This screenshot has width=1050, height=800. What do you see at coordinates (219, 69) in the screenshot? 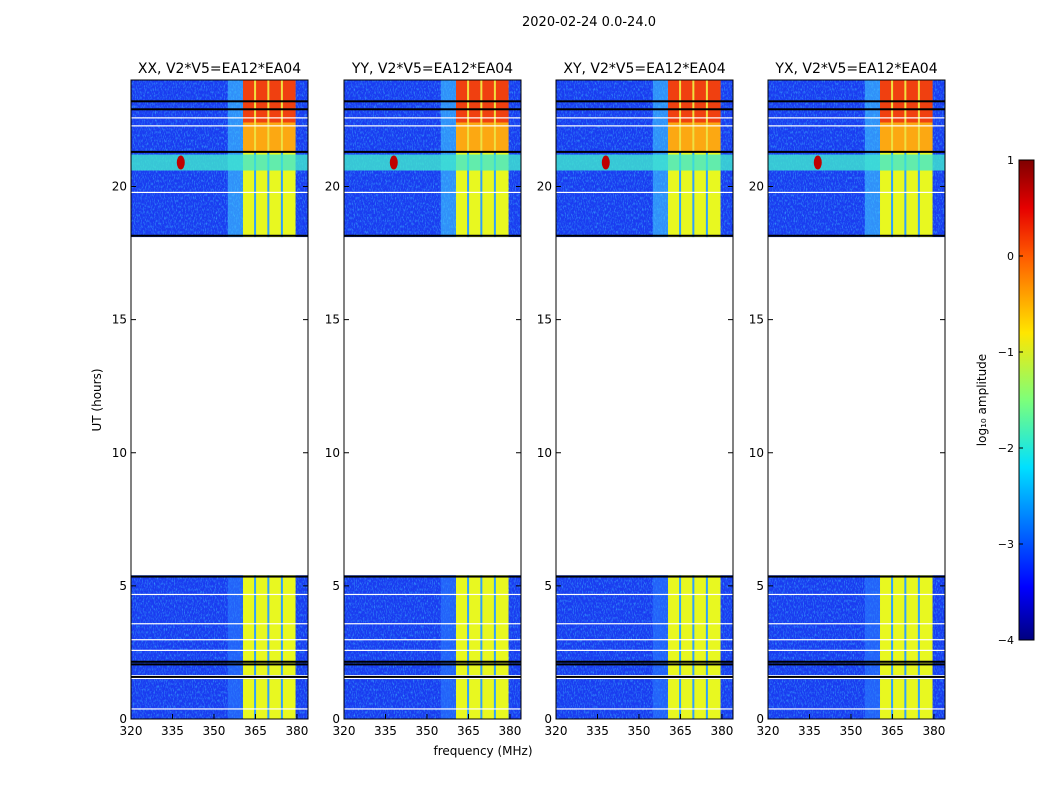
I see `panel-title: XX, V2*V5=EA12*EA04` at bounding box center [219, 69].